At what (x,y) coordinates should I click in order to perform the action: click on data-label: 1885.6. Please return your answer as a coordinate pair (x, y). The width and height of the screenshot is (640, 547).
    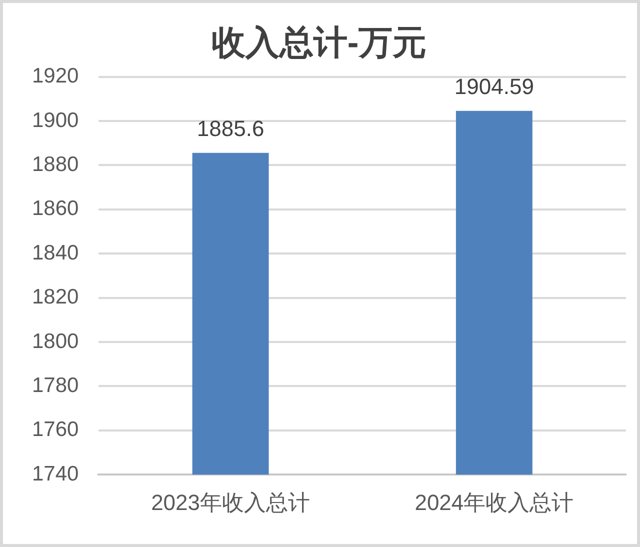
    Looking at the image, I should click on (230, 128).